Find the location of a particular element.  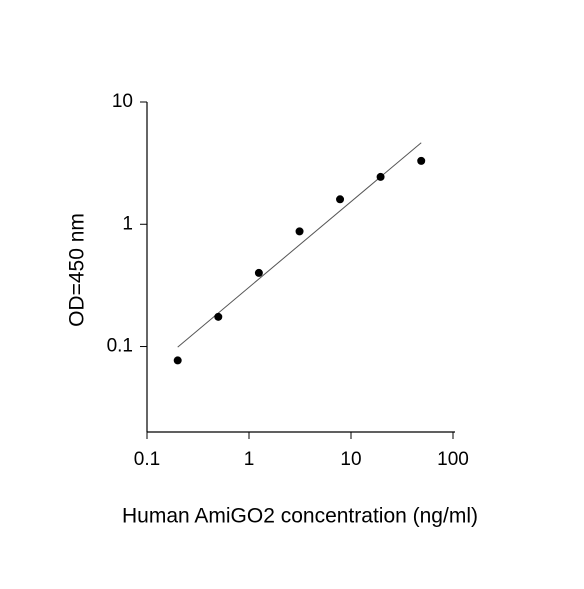

y-tick-label: 0.1 is located at coordinates (120, 346).